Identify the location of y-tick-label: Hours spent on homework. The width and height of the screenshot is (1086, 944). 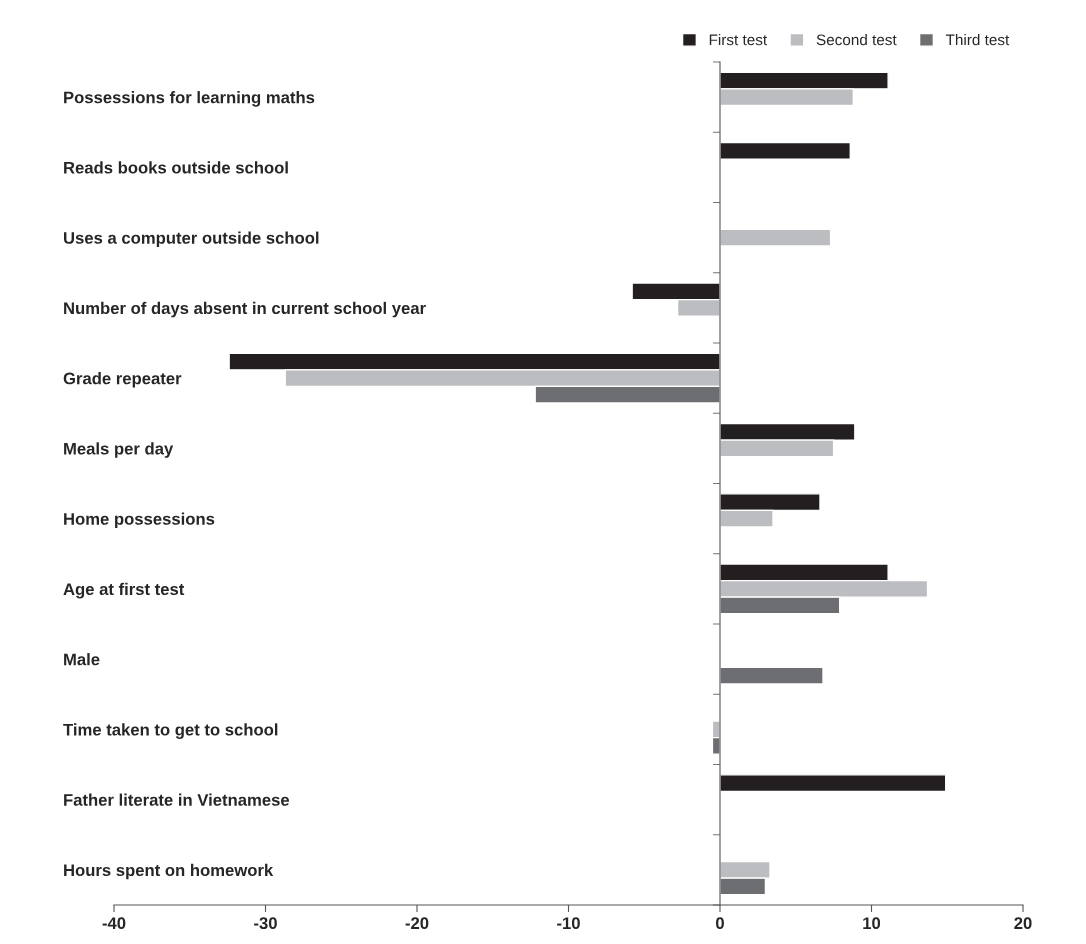
(169, 871).